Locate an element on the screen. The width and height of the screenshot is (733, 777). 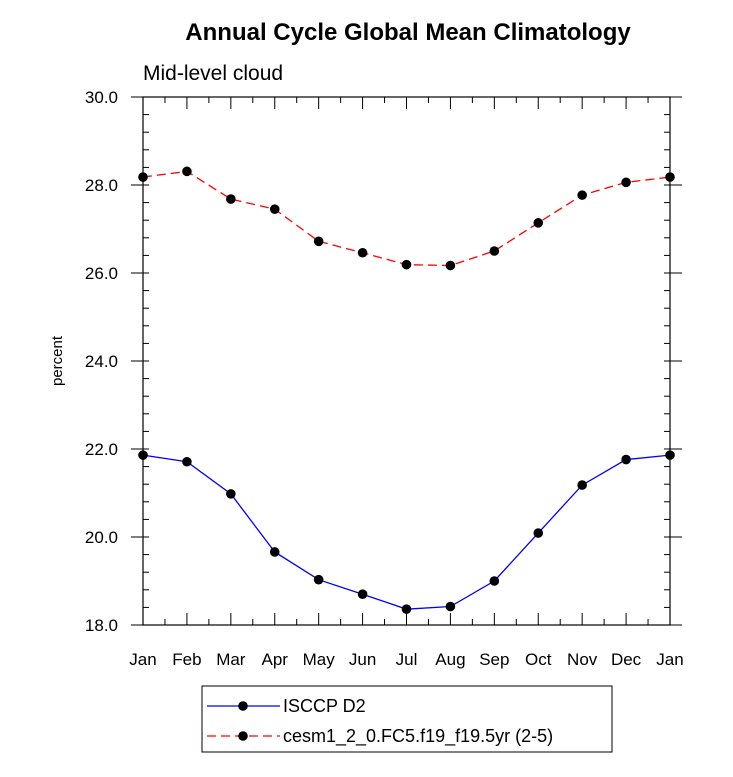
y-tick-label: 30.0 is located at coordinates (101, 97).